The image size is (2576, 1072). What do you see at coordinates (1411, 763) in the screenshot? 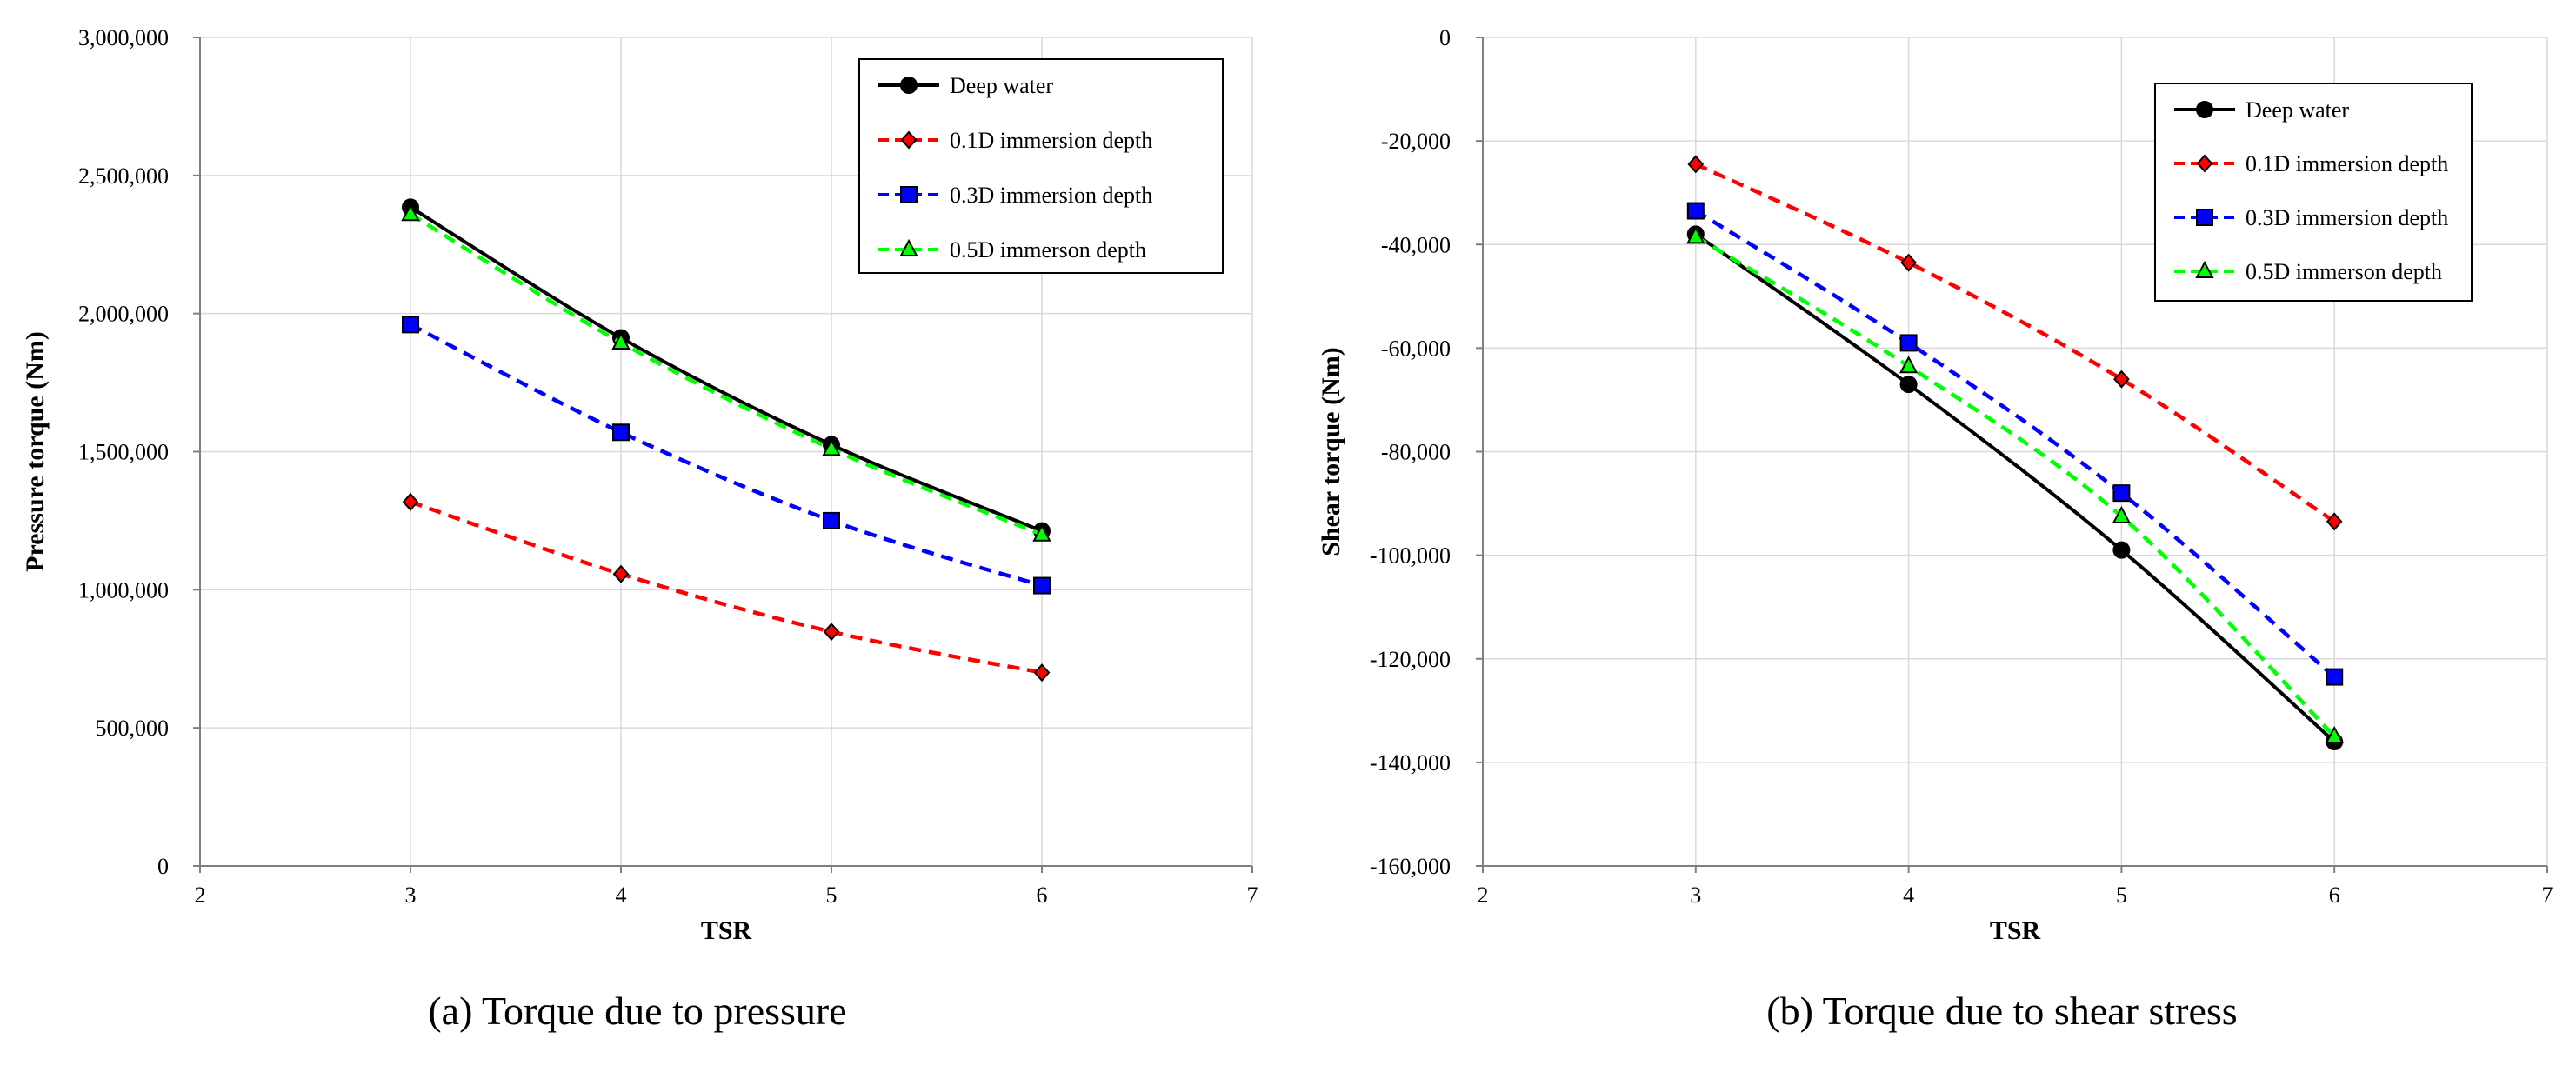
I see `y-tick-label: -140,000` at bounding box center [1411, 763].